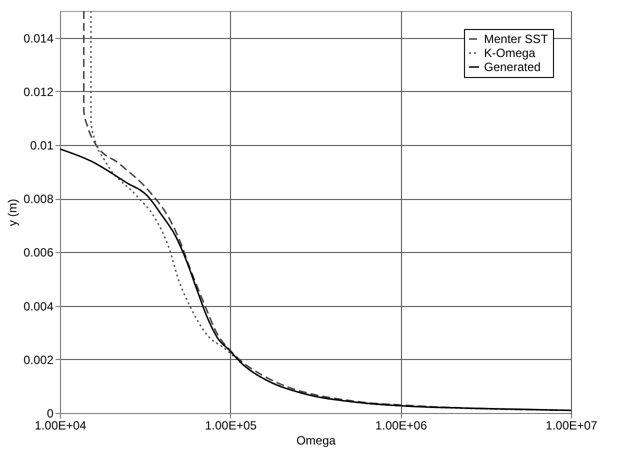 The height and width of the screenshot is (451, 627). What do you see at coordinates (316, 441) in the screenshot?
I see `x-axis-title: Omega` at bounding box center [316, 441].